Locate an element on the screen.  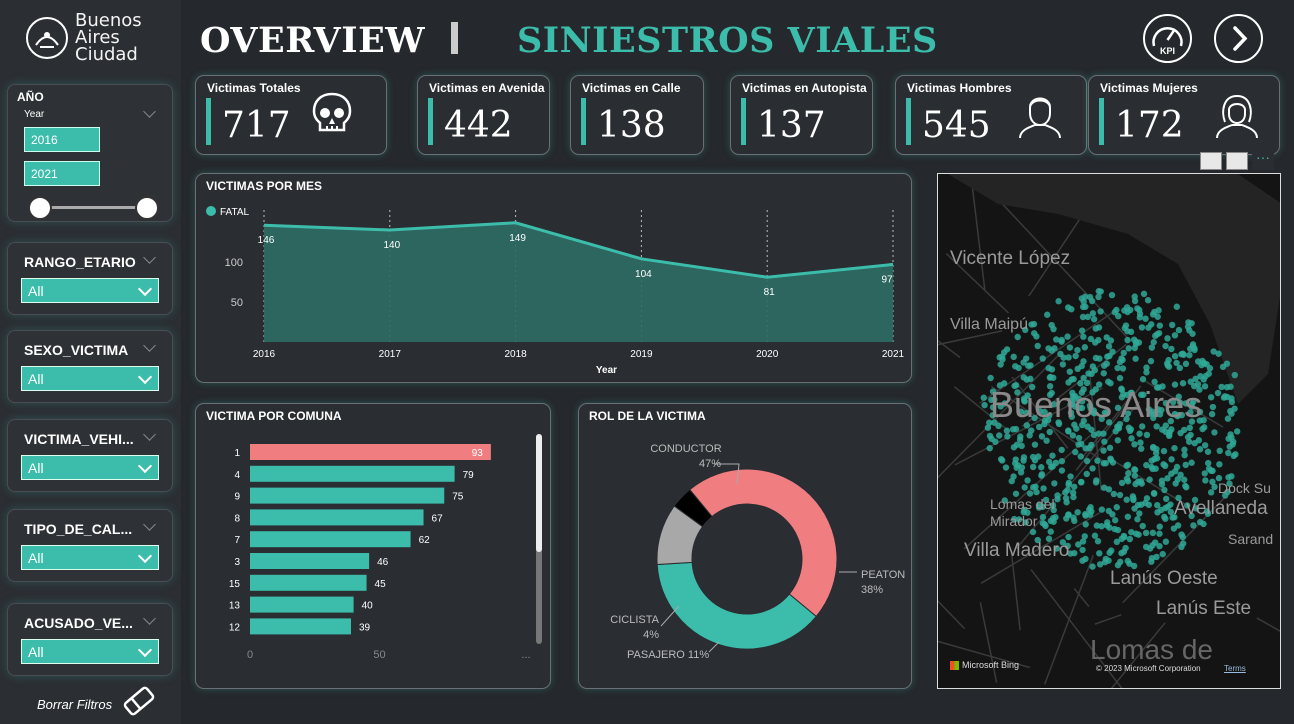
year-slider-track is located at coordinates (92, 207).